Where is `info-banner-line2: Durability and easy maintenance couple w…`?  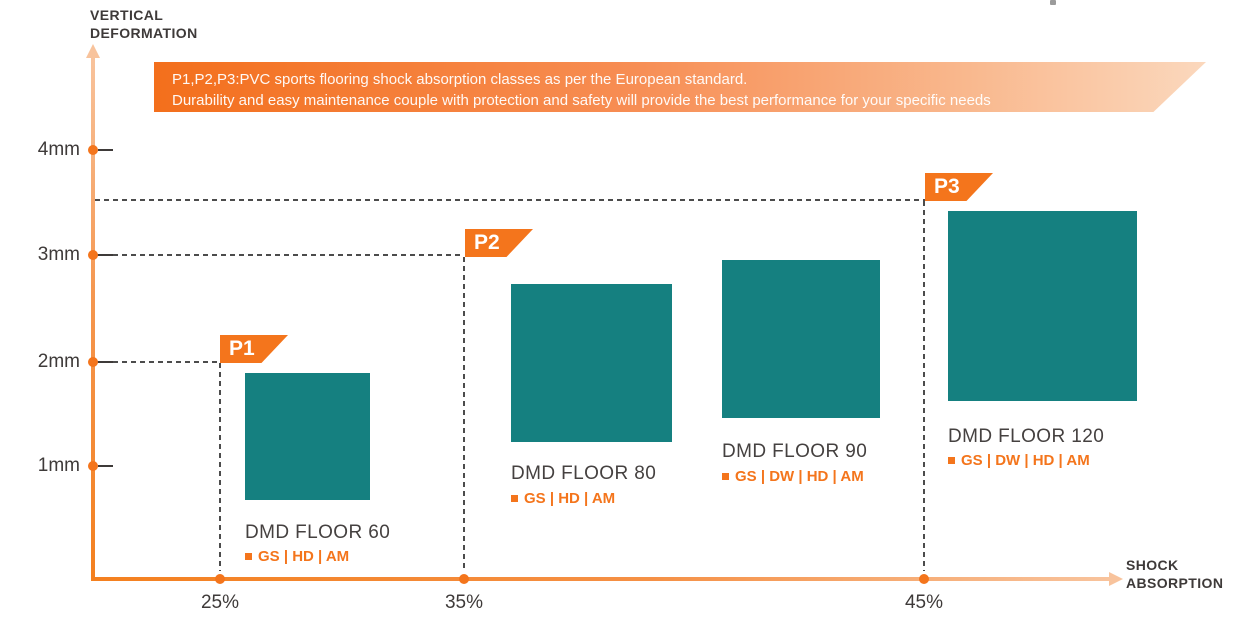
info-banner-line2: Durability and easy maintenance couple w… is located at coordinates (581, 100).